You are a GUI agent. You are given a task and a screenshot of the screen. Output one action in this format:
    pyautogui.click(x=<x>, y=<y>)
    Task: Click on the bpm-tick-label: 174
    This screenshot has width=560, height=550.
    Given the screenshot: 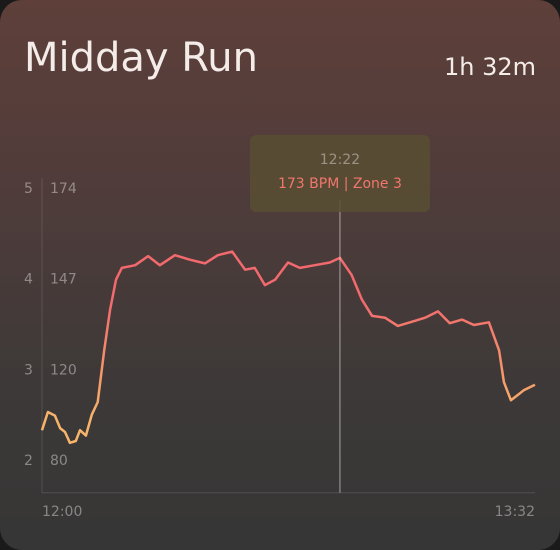 What is the action you would take?
    pyautogui.click(x=63, y=189)
    